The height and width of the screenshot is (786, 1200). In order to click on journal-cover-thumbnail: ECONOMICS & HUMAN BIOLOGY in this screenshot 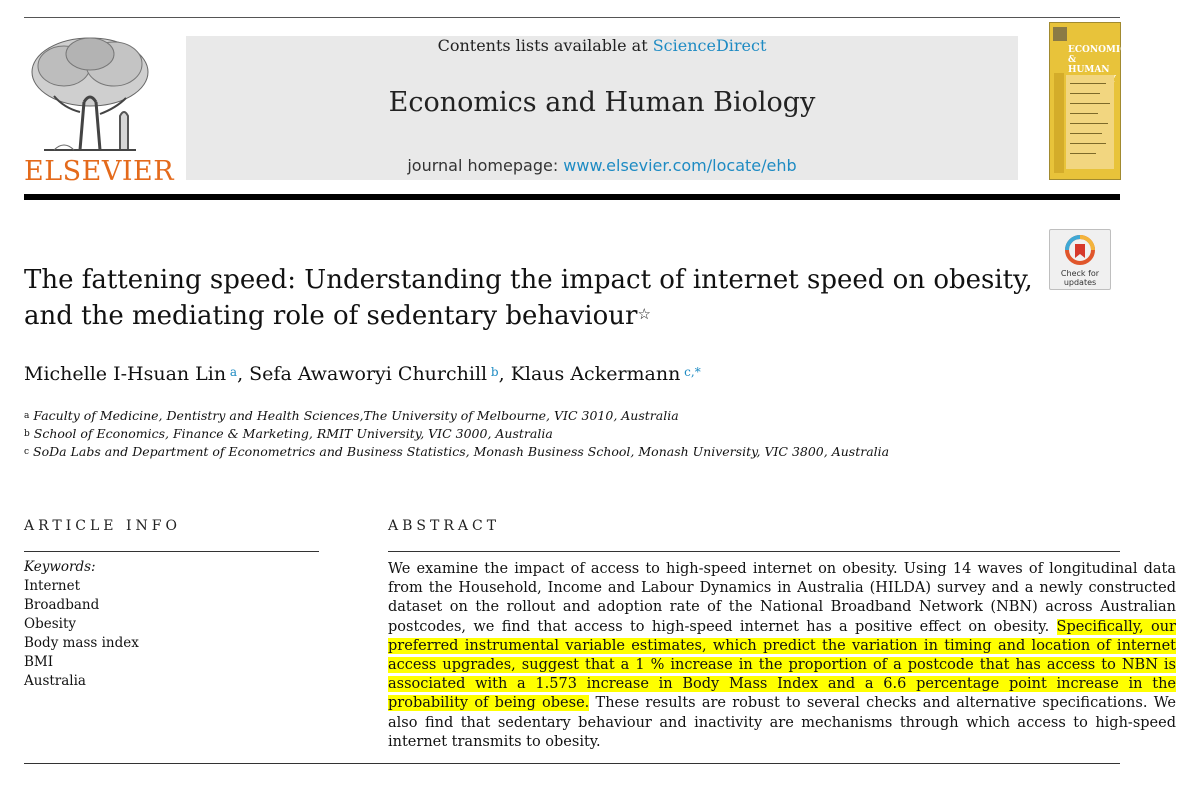, I will do `click(1091, 101)`.